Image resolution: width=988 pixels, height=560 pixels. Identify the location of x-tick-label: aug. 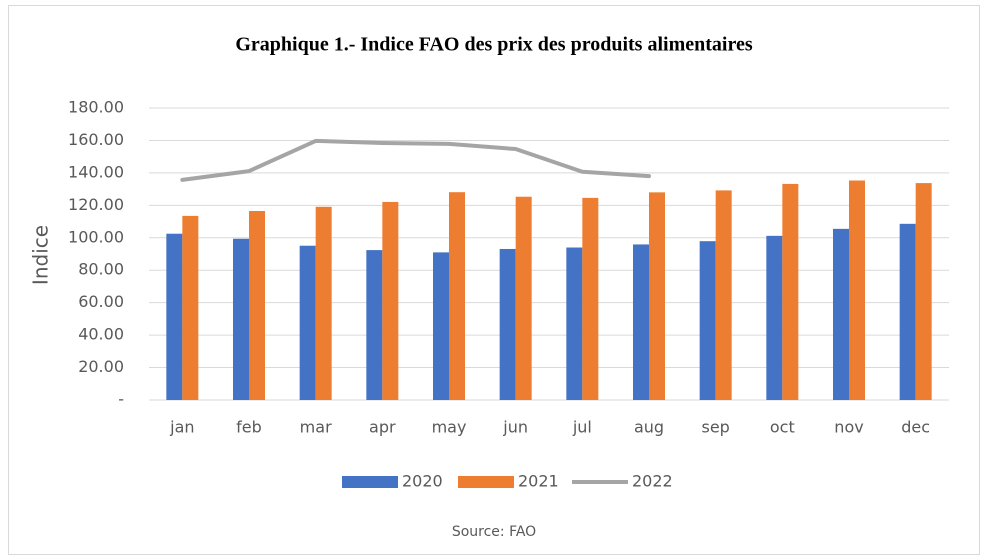
(649, 427).